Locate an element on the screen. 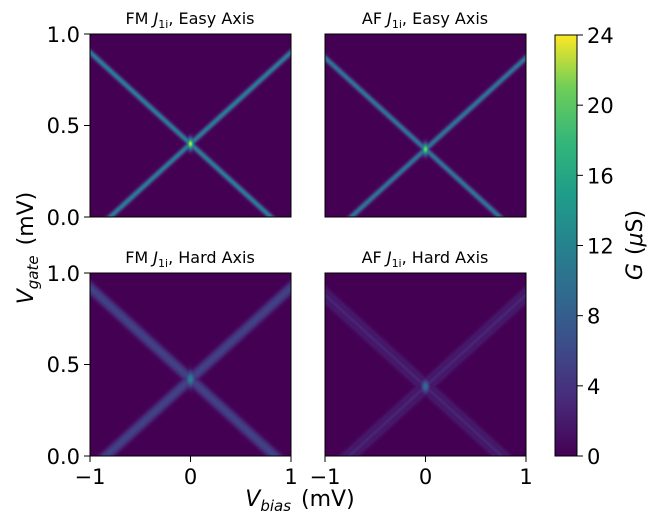  panel-title: AF J1i, Hard Axis is located at coordinates (425, 259).